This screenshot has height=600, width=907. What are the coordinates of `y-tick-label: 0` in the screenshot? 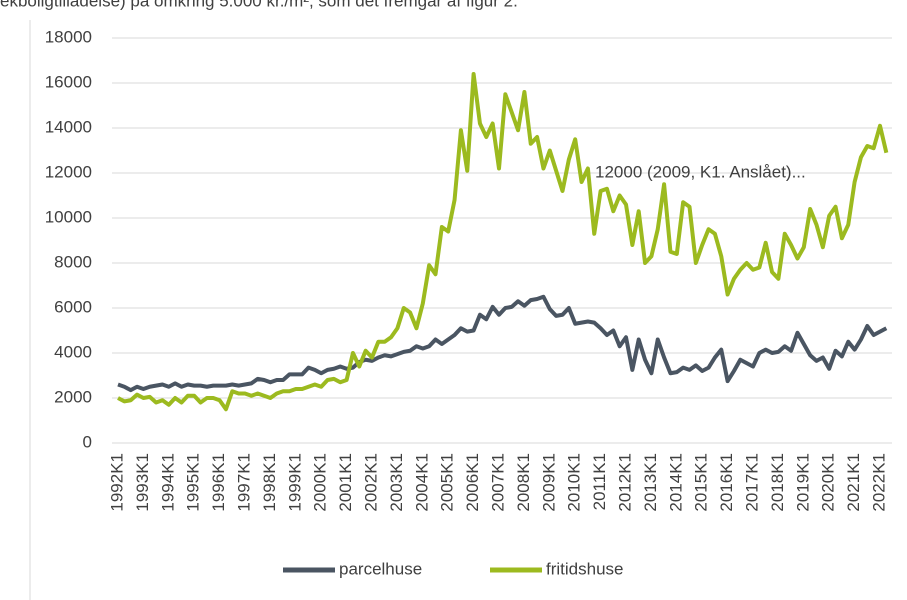 It's located at (87, 441).